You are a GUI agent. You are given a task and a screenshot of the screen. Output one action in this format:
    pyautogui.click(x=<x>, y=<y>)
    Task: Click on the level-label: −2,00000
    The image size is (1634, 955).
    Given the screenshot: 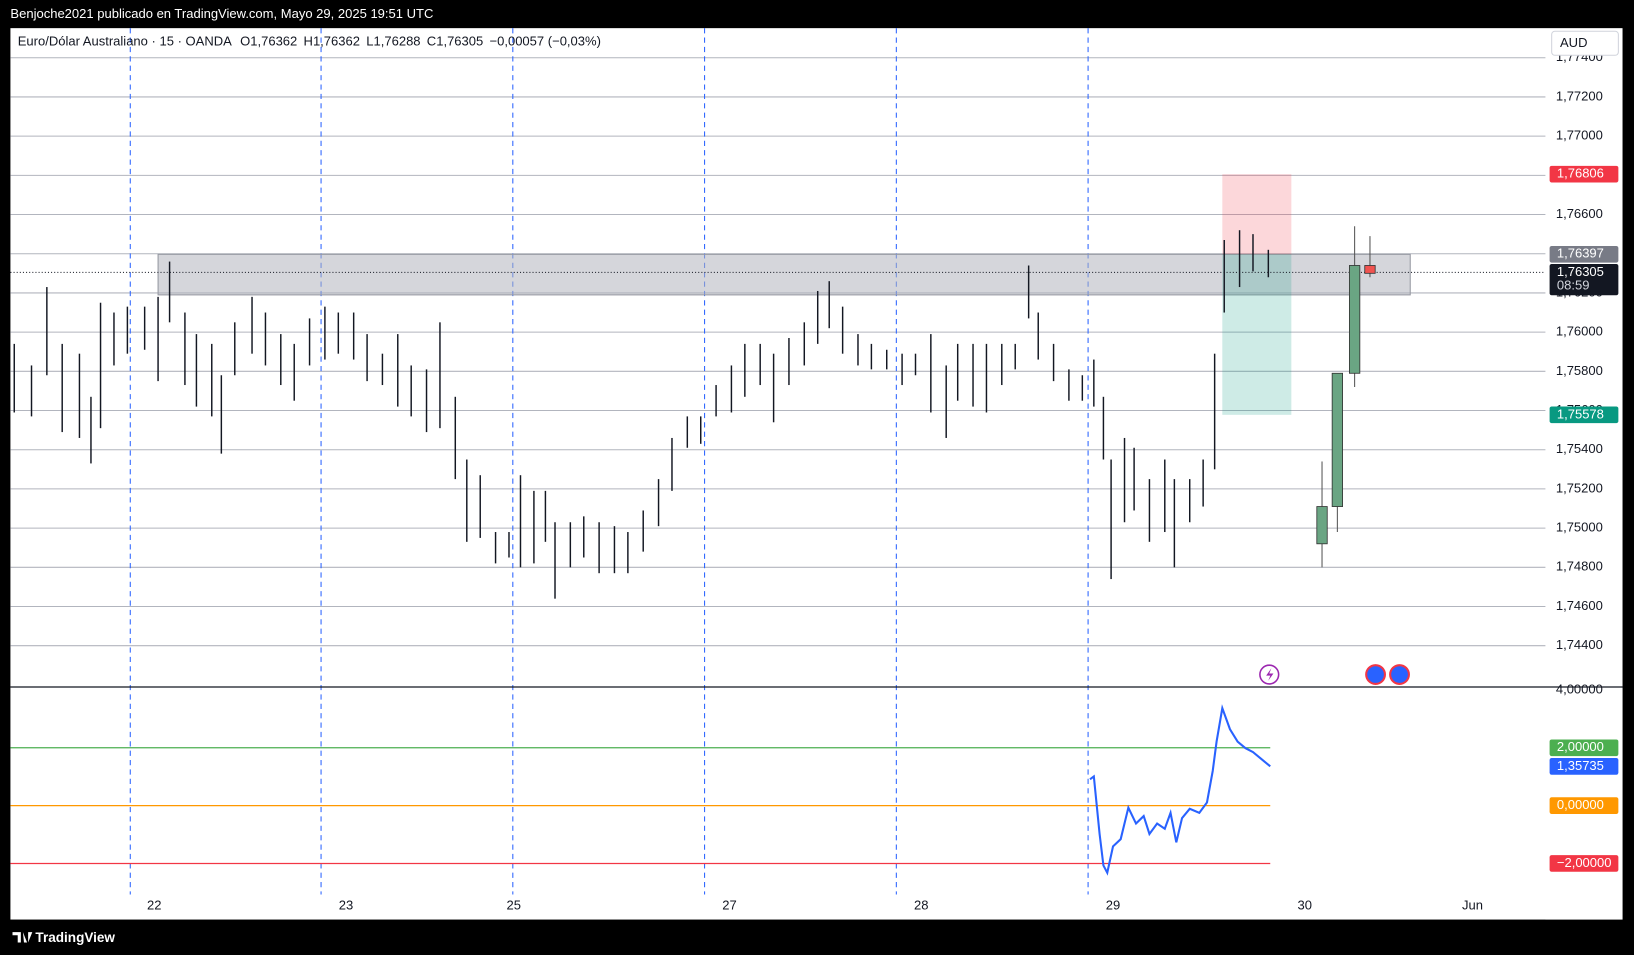 What is the action you would take?
    pyautogui.click(x=1584, y=862)
    